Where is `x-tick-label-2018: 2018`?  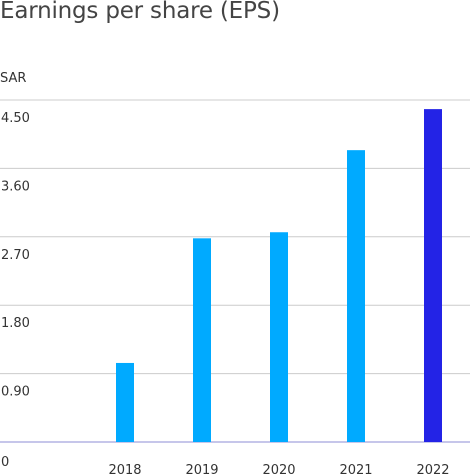 x-tick-label-2018: 2018 is located at coordinates (124, 469).